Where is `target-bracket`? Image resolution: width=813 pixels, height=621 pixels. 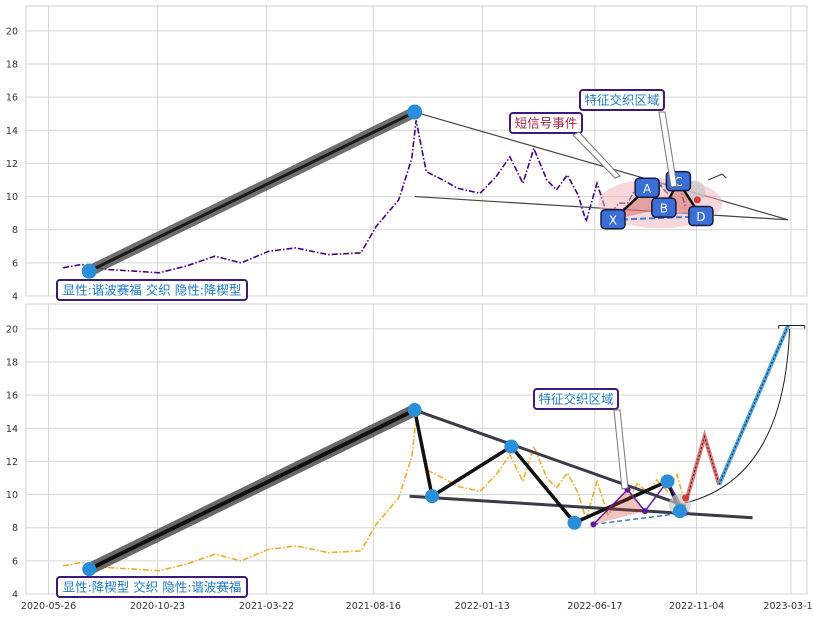 target-bracket is located at coordinates (792, 327).